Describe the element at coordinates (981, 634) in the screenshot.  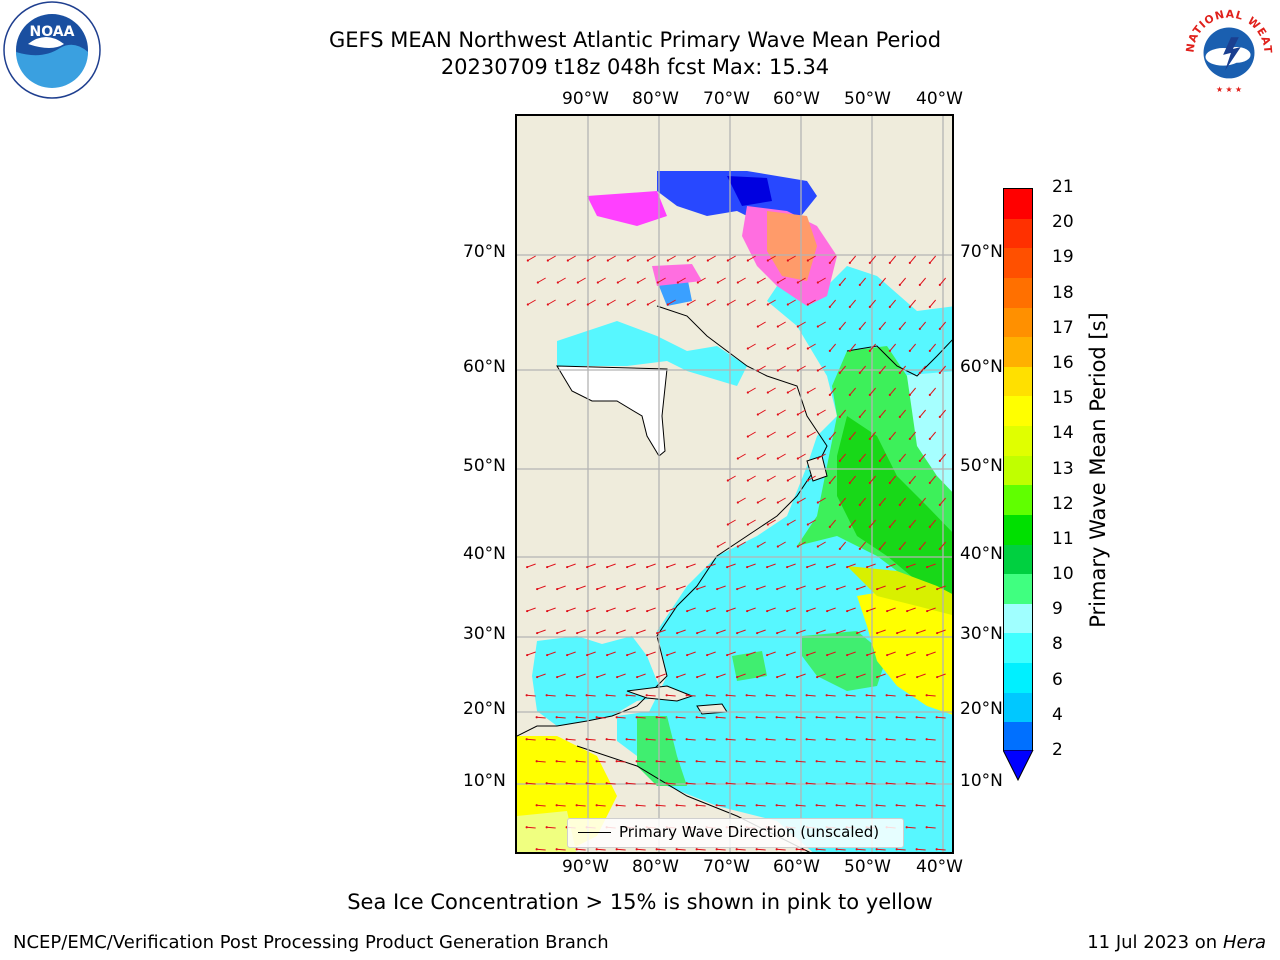
I see `lat-tick-right-30n: 30°N` at that location.